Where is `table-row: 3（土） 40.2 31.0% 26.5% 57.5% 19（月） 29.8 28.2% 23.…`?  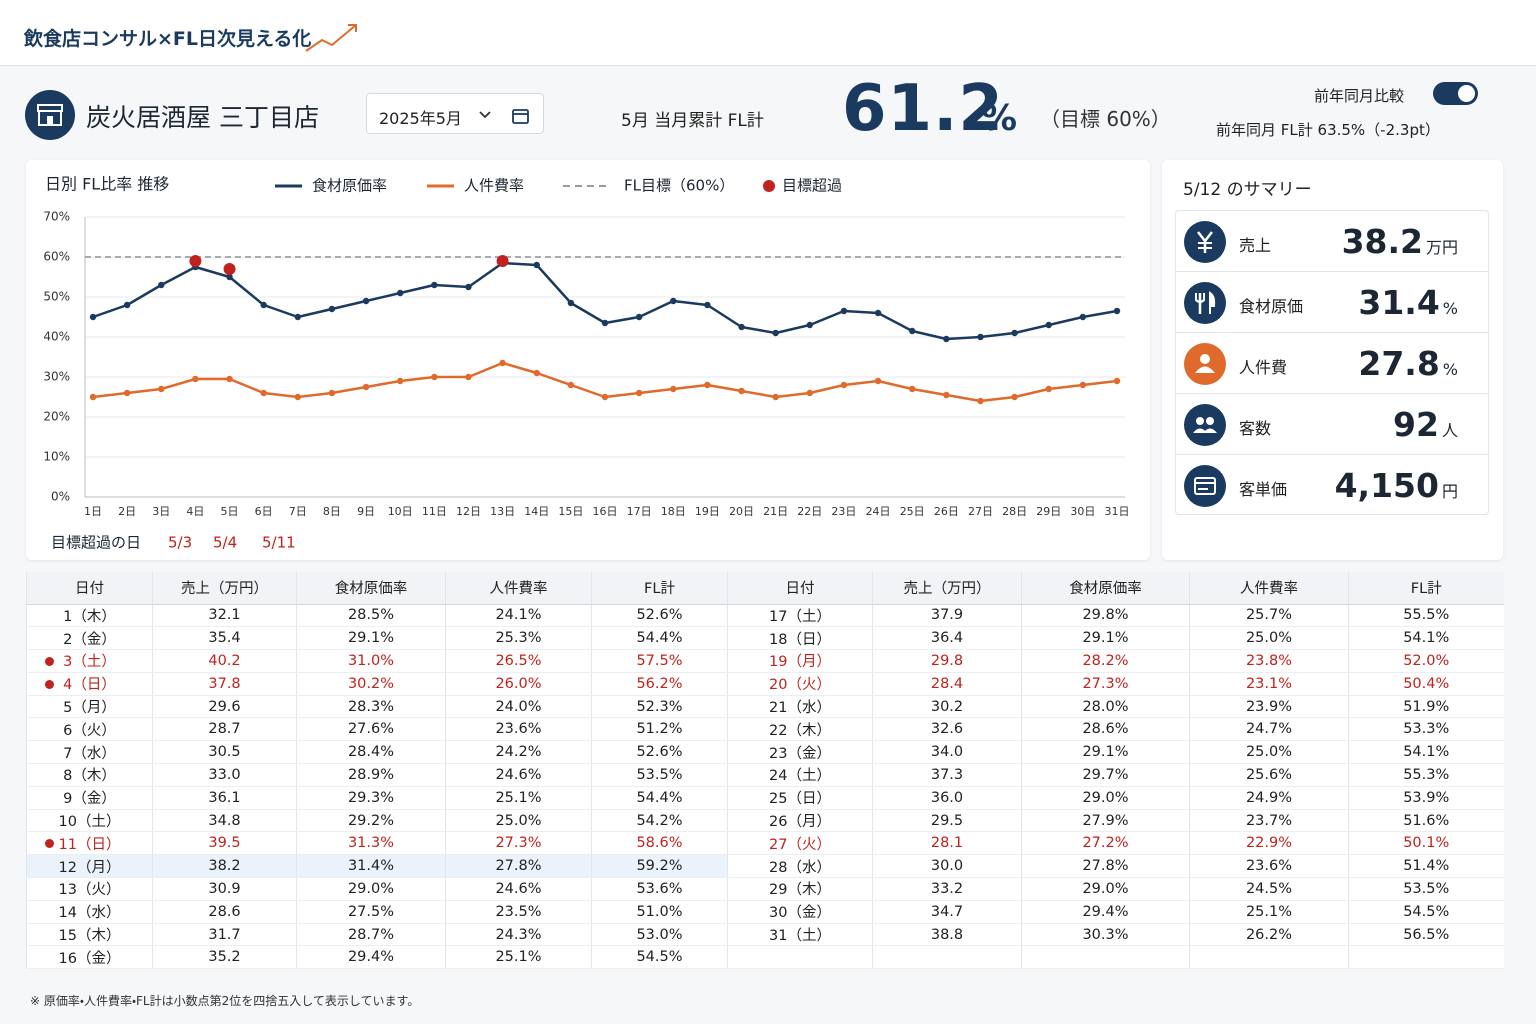 table-row: 3（土） 40.2 31.0% 26.5% 57.5% 19（月） 29.8 28.2% 23.… is located at coordinates (765, 661).